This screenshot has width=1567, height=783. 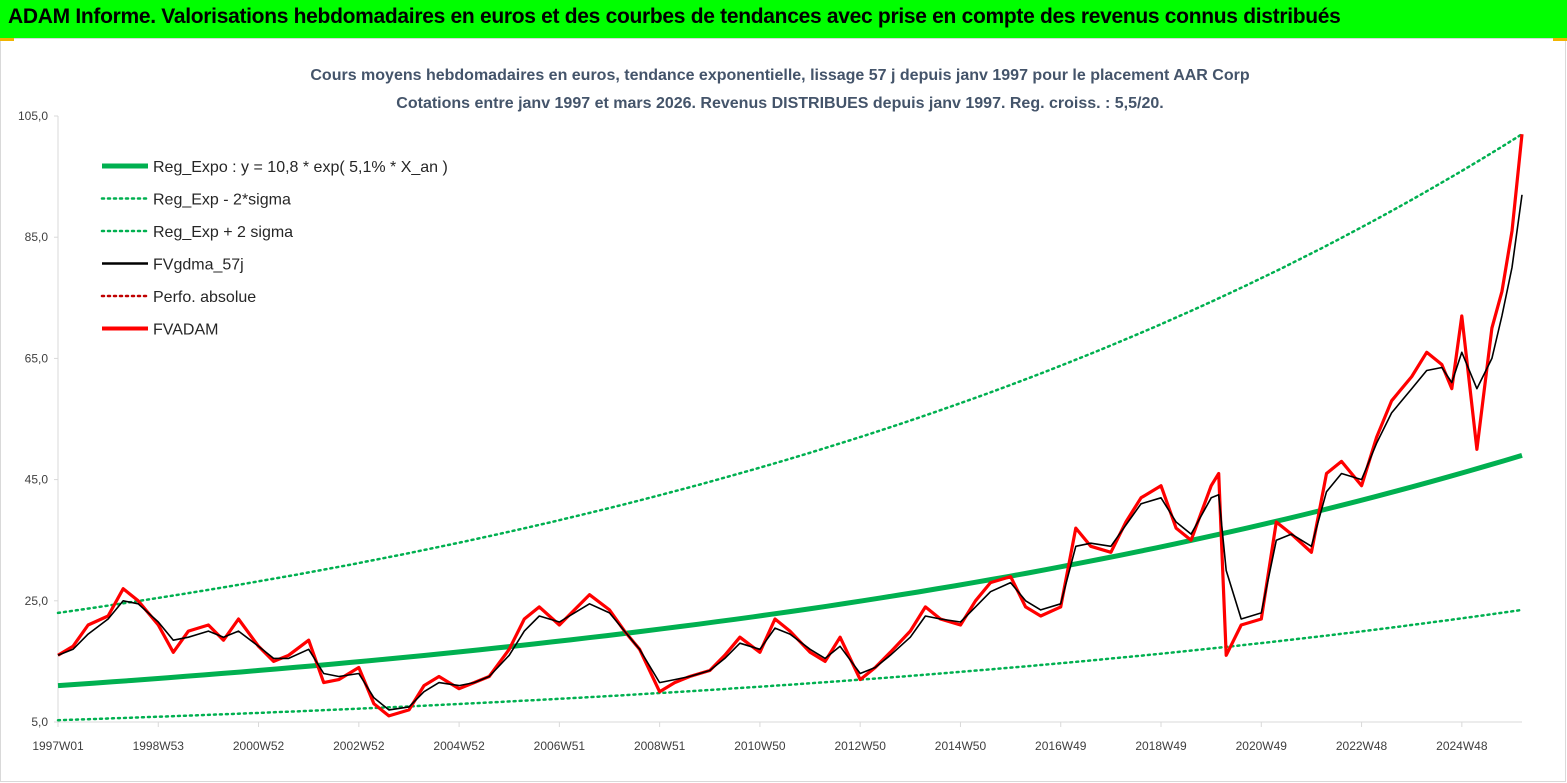 What do you see at coordinates (37, 601) in the screenshot?
I see `y-tick-label: 25,0` at bounding box center [37, 601].